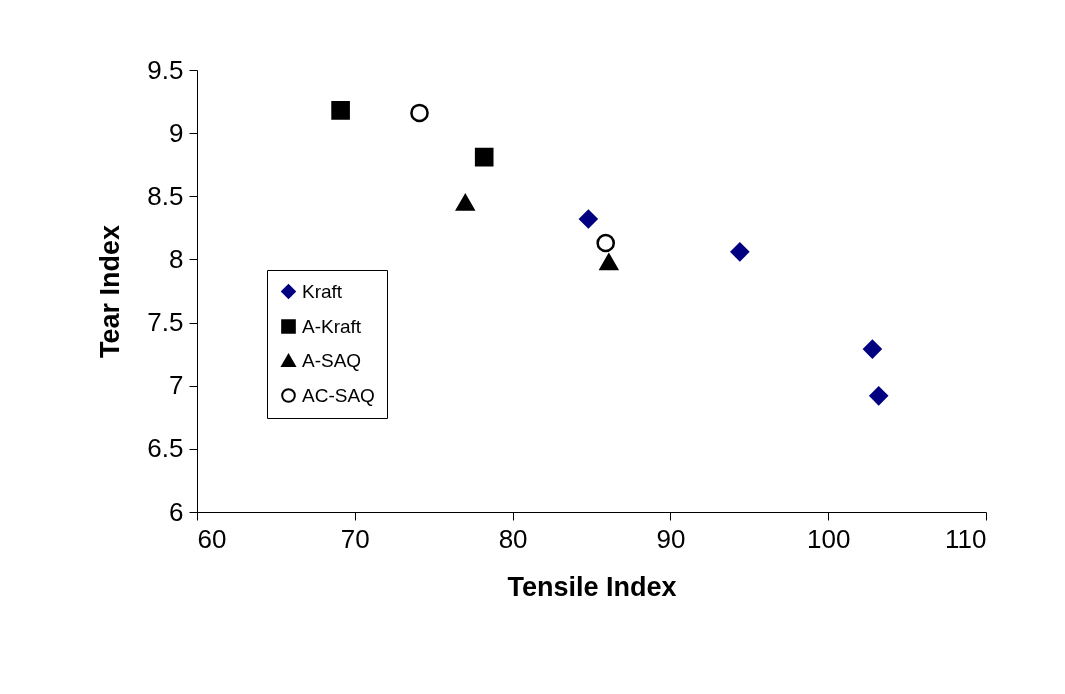 The width and height of the screenshot is (1065, 694). I want to click on legend-label: Kraft, so click(322, 291).